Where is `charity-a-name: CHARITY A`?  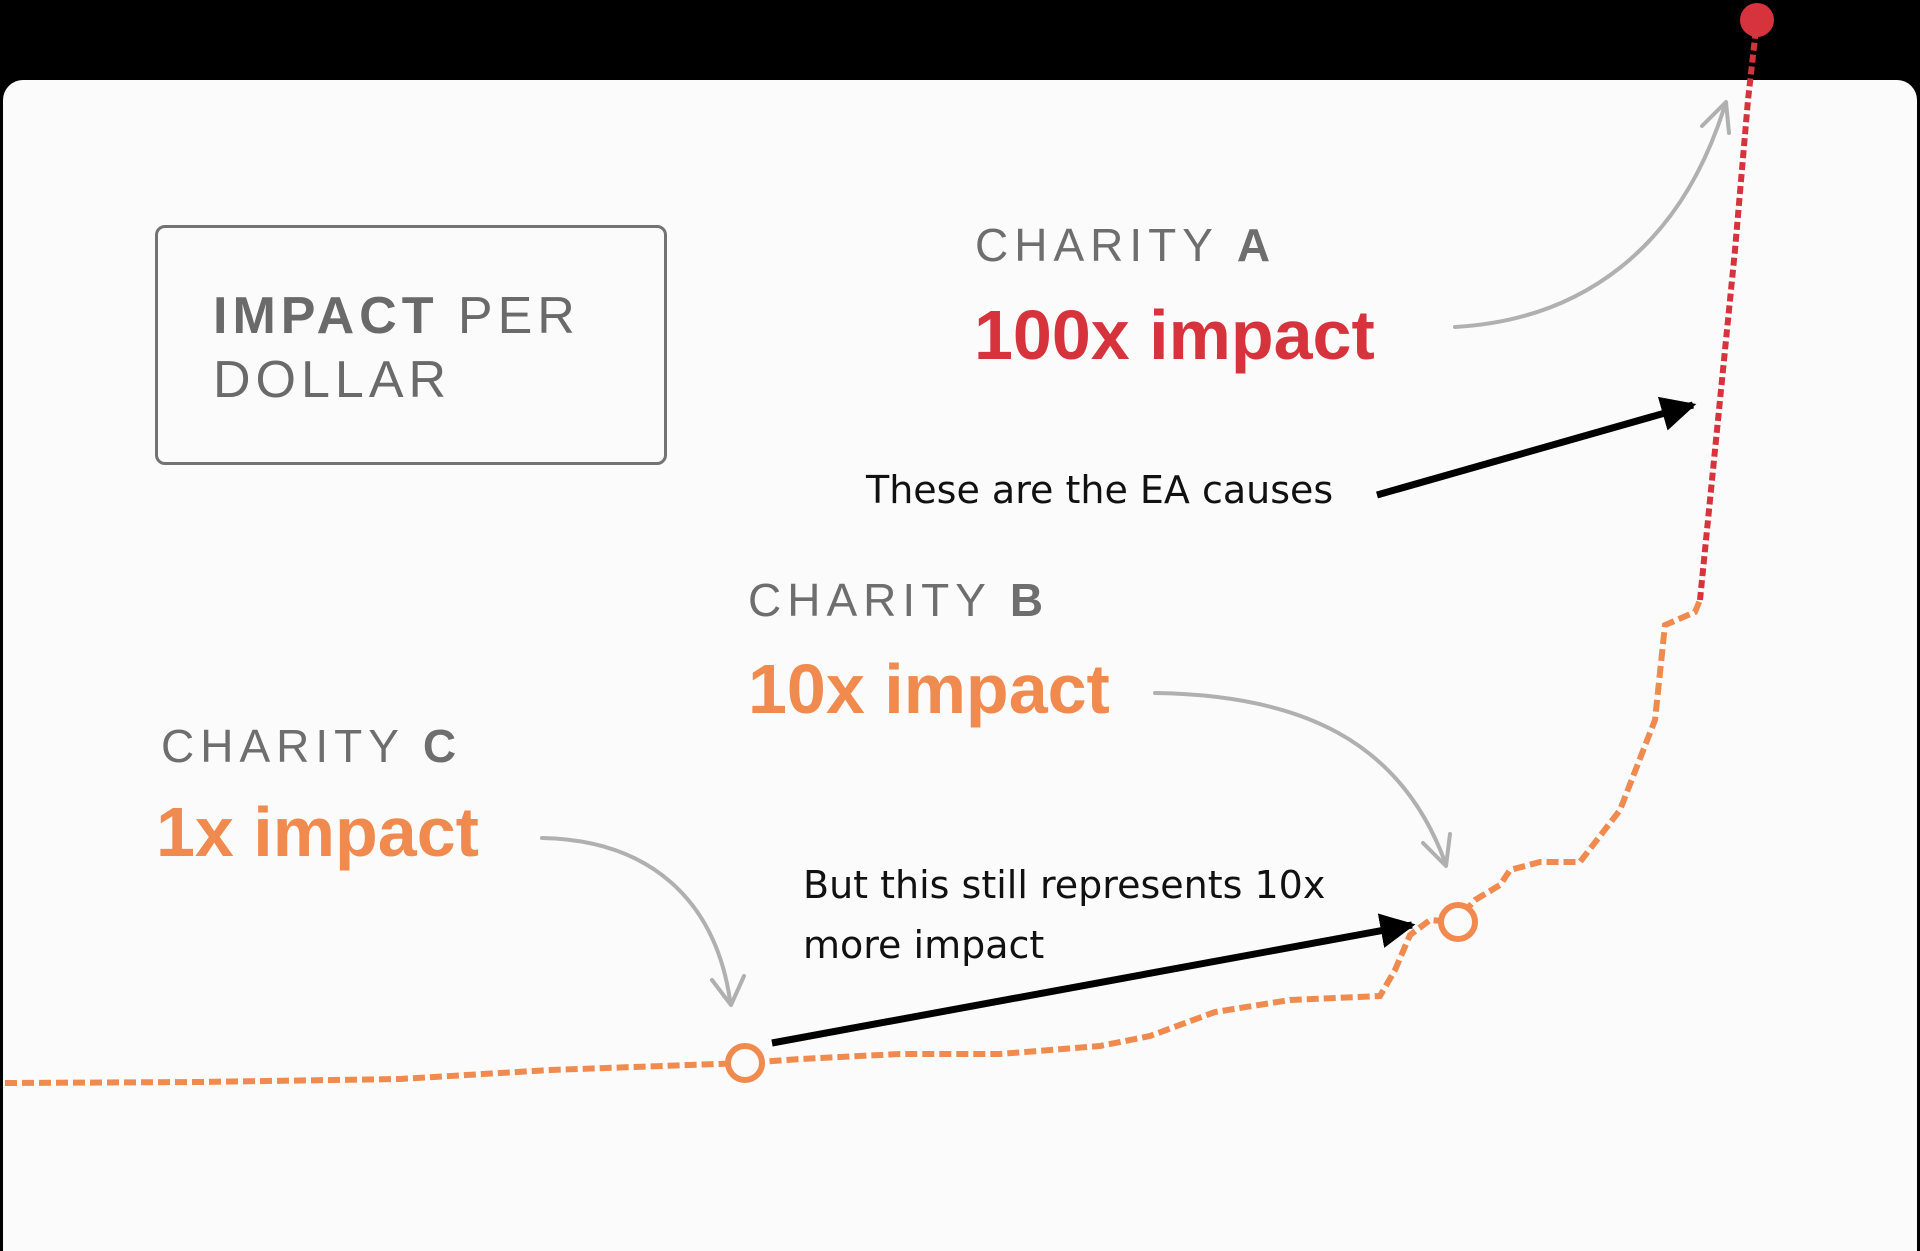 charity-a-name: CHARITY A is located at coordinates (1125, 245).